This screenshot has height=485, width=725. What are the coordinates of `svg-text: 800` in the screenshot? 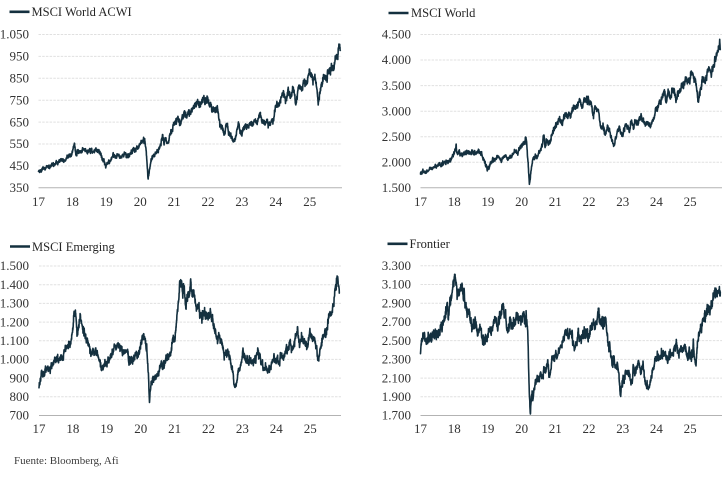 It's located at (20, 396).